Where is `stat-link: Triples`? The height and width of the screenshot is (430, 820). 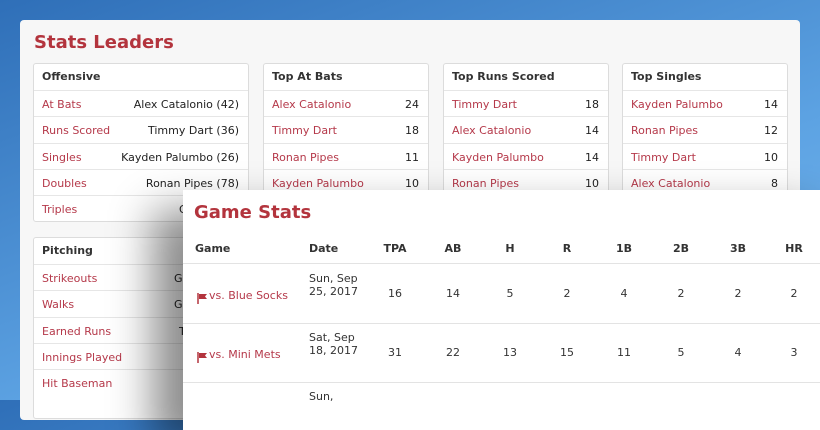
stat-link: Triples is located at coordinates (60, 210).